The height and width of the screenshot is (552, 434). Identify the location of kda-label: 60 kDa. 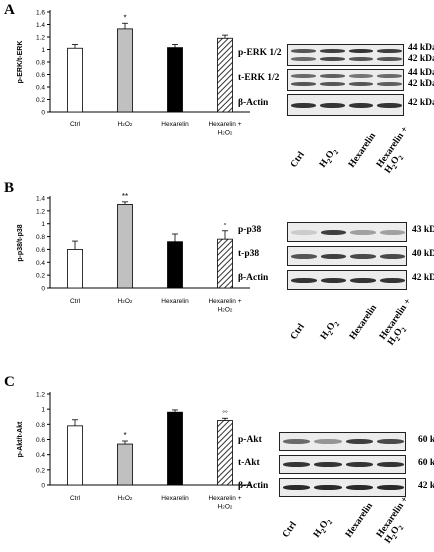
(426, 462).